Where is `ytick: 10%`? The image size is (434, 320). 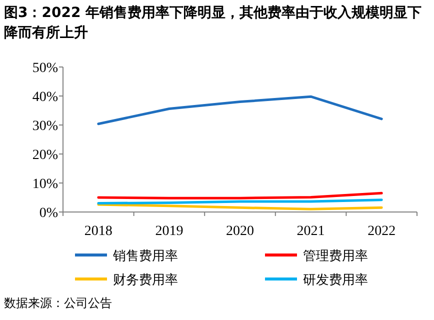
ytick: 10% is located at coordinates (45, 184).